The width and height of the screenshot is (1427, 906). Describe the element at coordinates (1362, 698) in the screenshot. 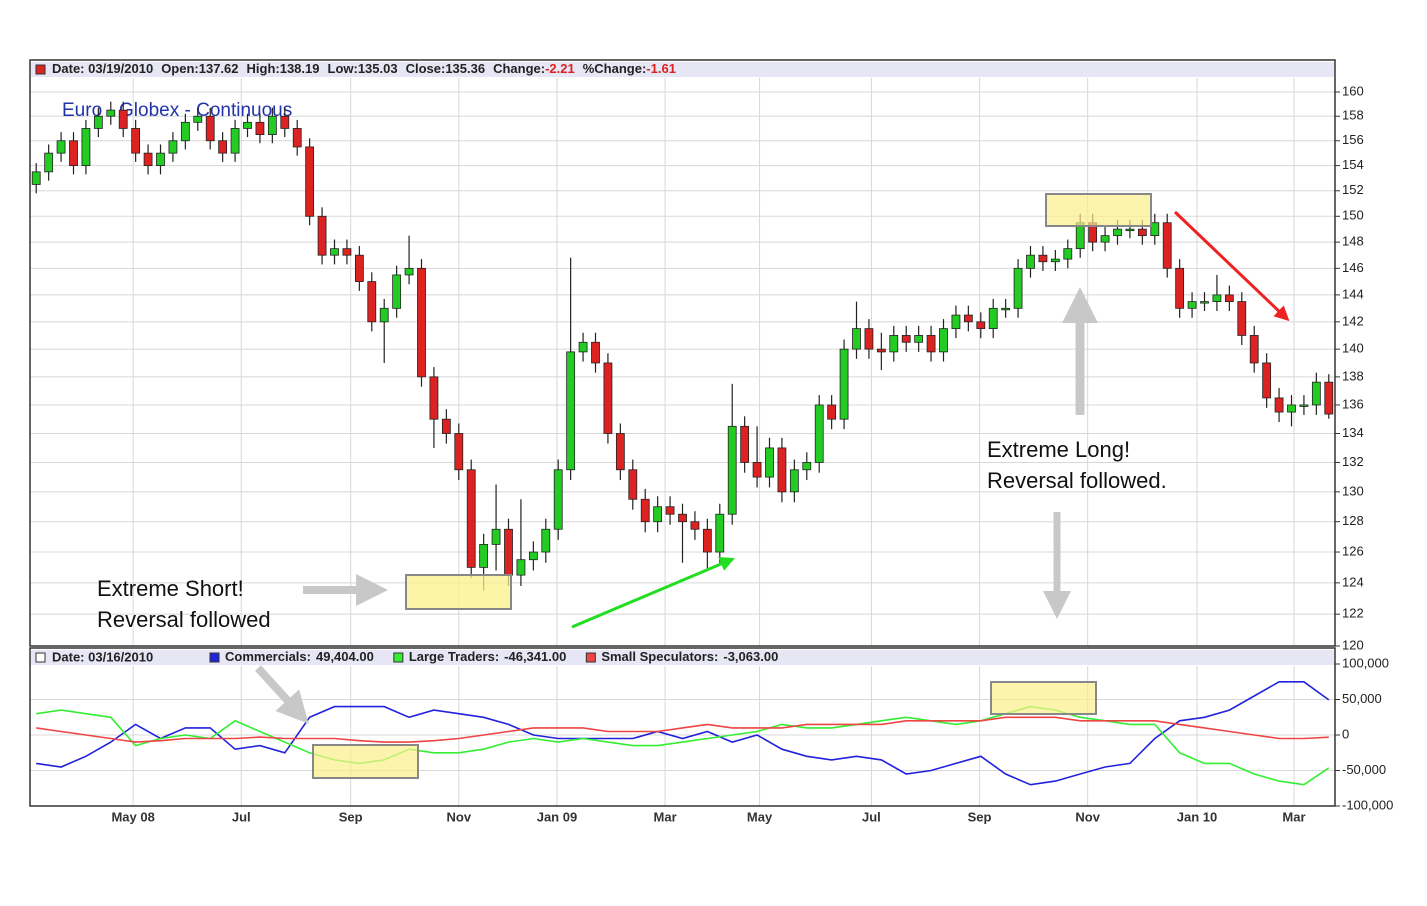

I see `y-tick-label: 50,000` at that location.